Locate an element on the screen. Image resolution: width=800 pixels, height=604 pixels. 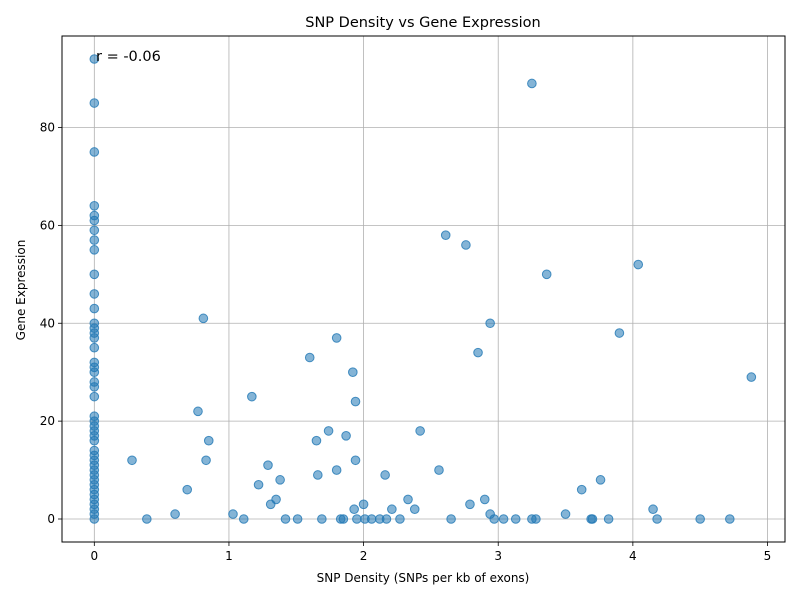
x-tick-label: 4 is located at coordinates (633, 556).